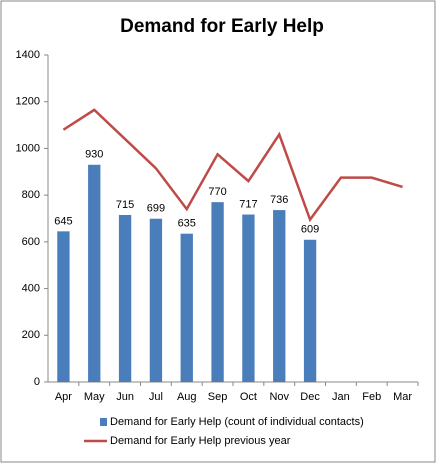 This screenshot has height=465, width=438. I want to click on x-tick-label: Jun, so click(125, 397).